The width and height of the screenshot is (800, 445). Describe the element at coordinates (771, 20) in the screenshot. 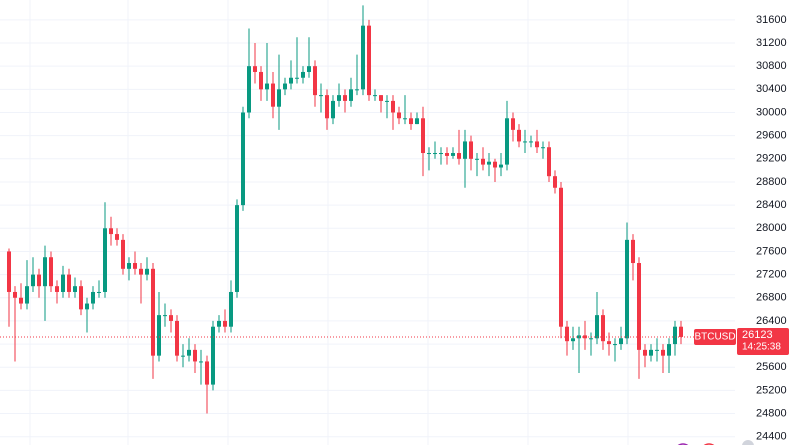

I see `y-tick-label: 31600` at that location.